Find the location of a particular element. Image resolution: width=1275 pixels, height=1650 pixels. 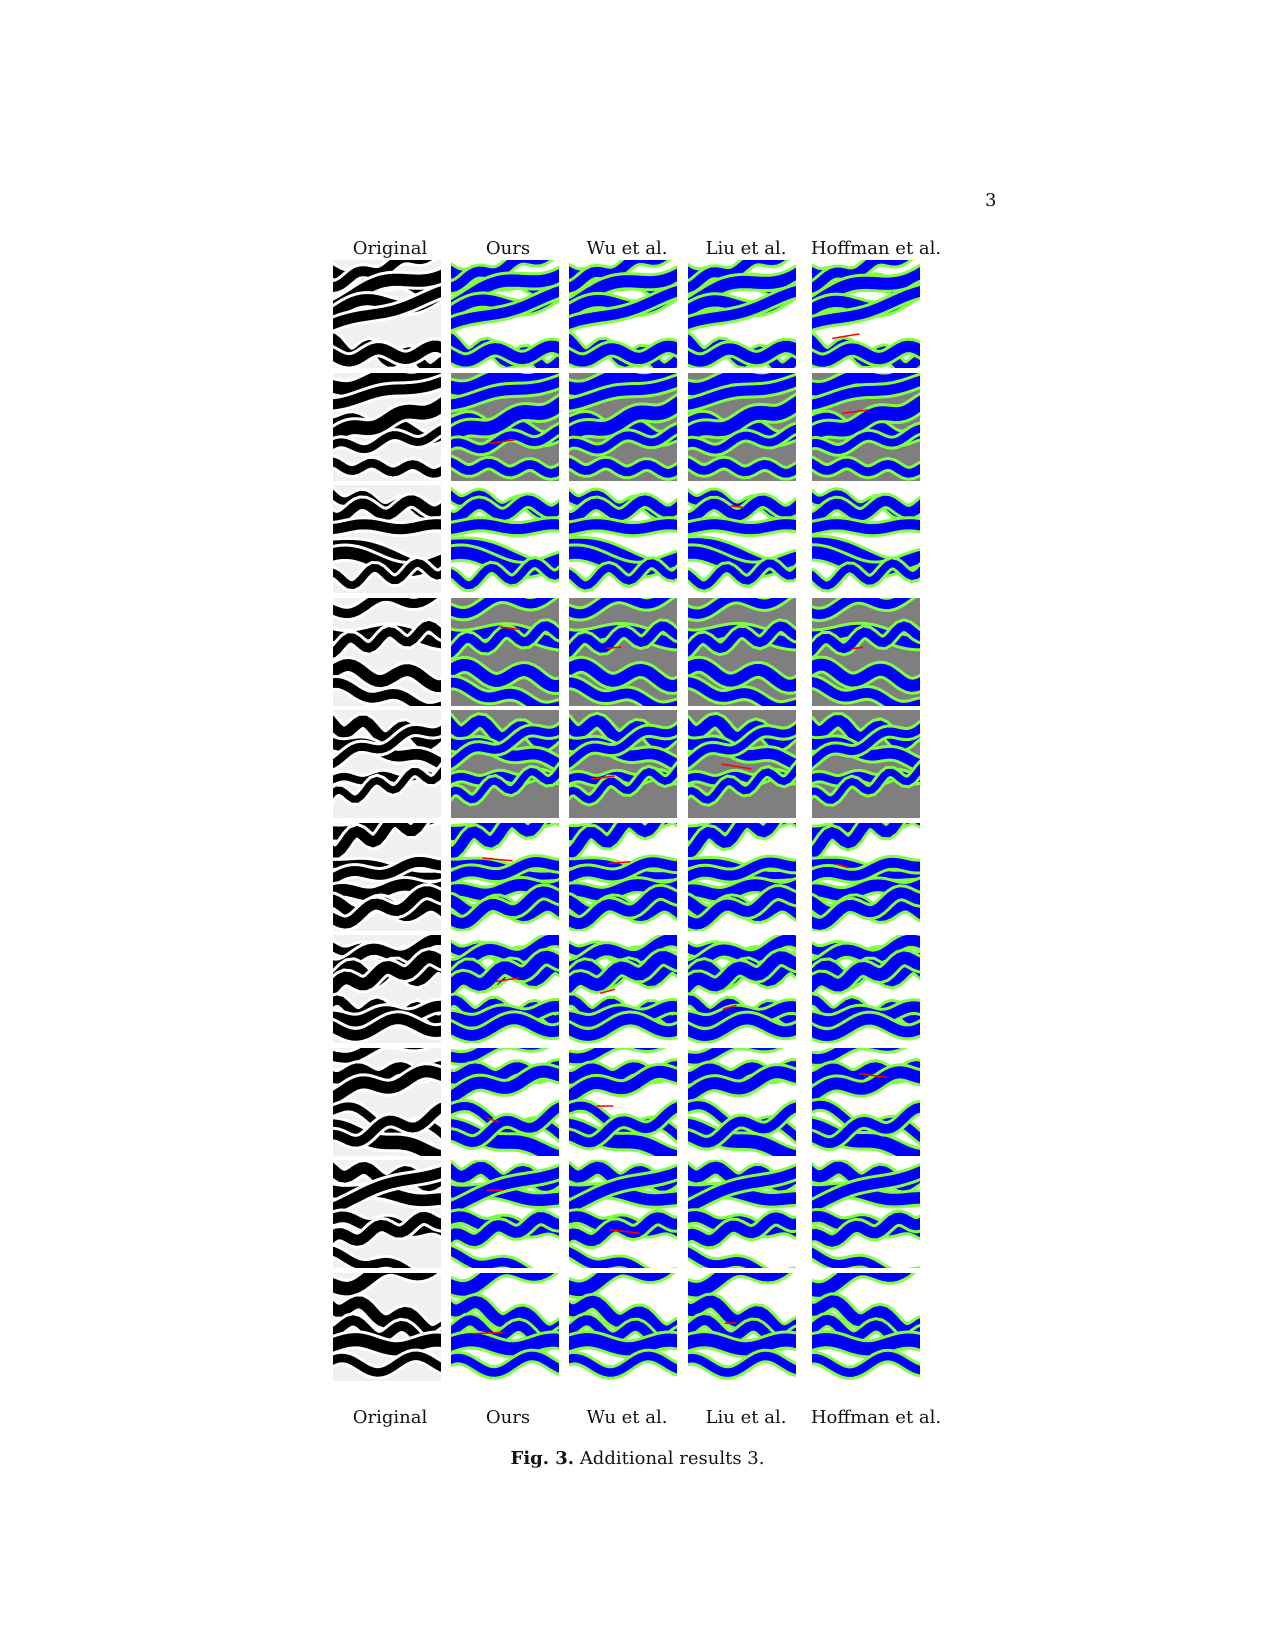

tile-row-2-wu is located at coordinates (623, 426).